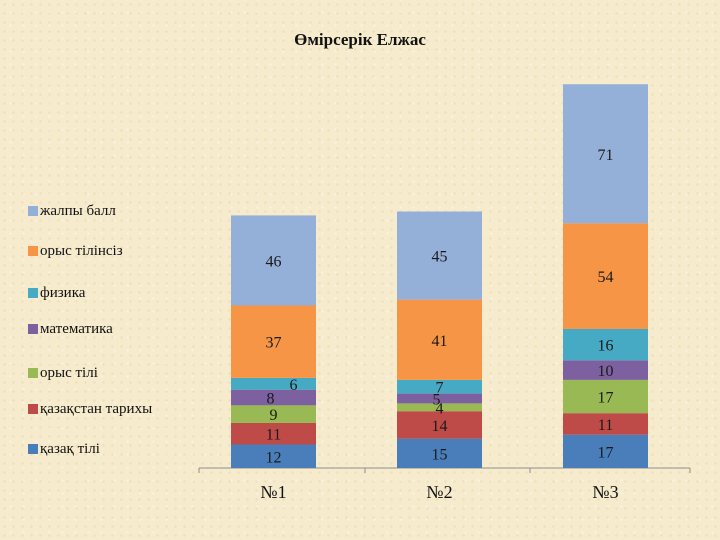 This screenshot has height=540, width=720. I want to click on data-label: 4, so click(440, 408).